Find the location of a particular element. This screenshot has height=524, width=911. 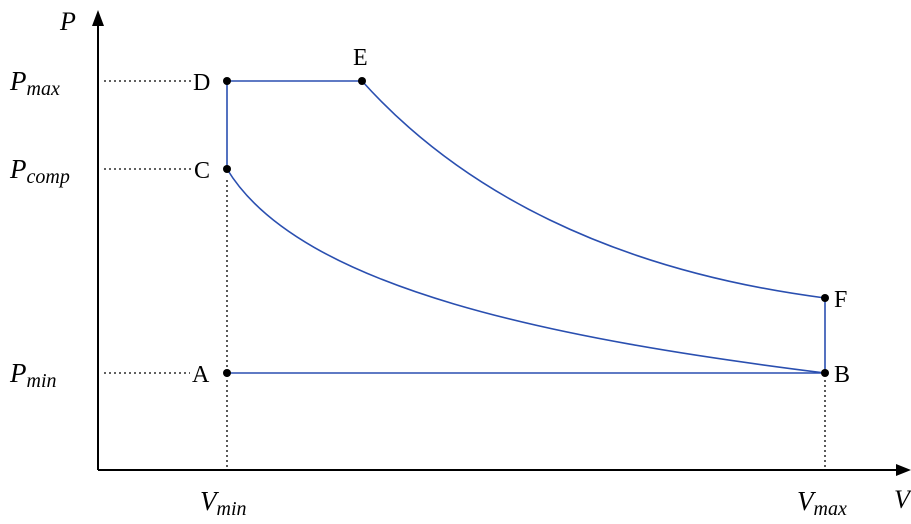

tick-vmax: Vmax is located at coordinates (822, 503).